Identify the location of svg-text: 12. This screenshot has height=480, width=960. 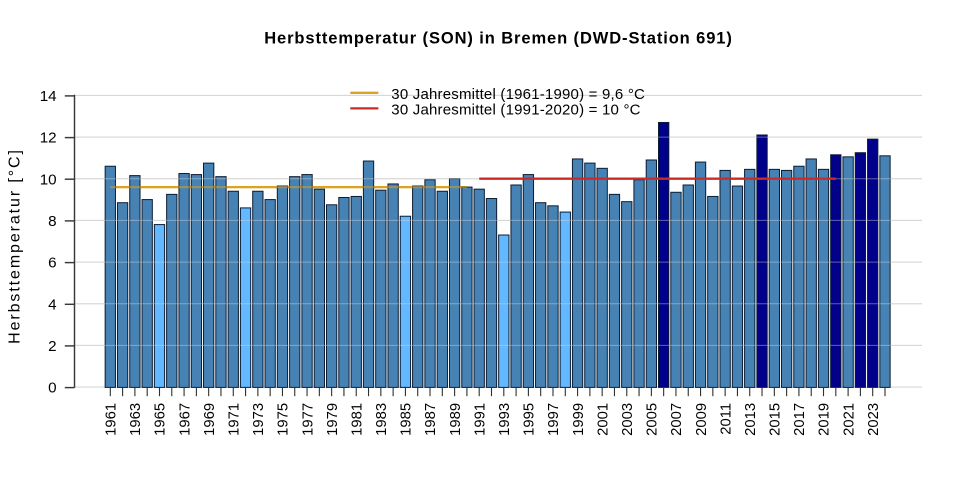
(48, 138).